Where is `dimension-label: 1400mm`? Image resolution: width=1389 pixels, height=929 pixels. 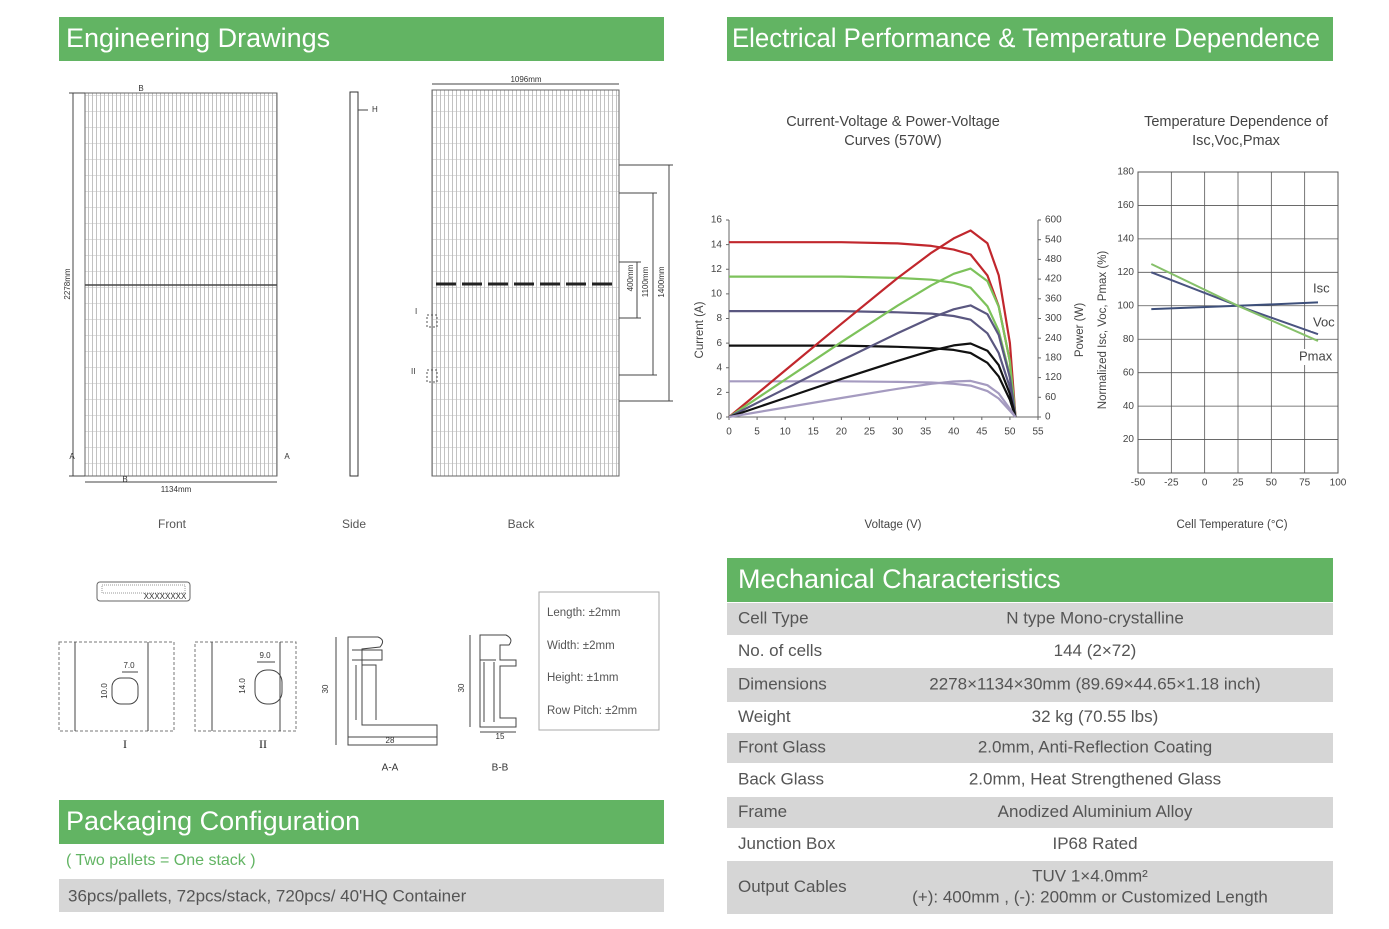
dimension-label: 1400mm is located at coordinates (661, 281).